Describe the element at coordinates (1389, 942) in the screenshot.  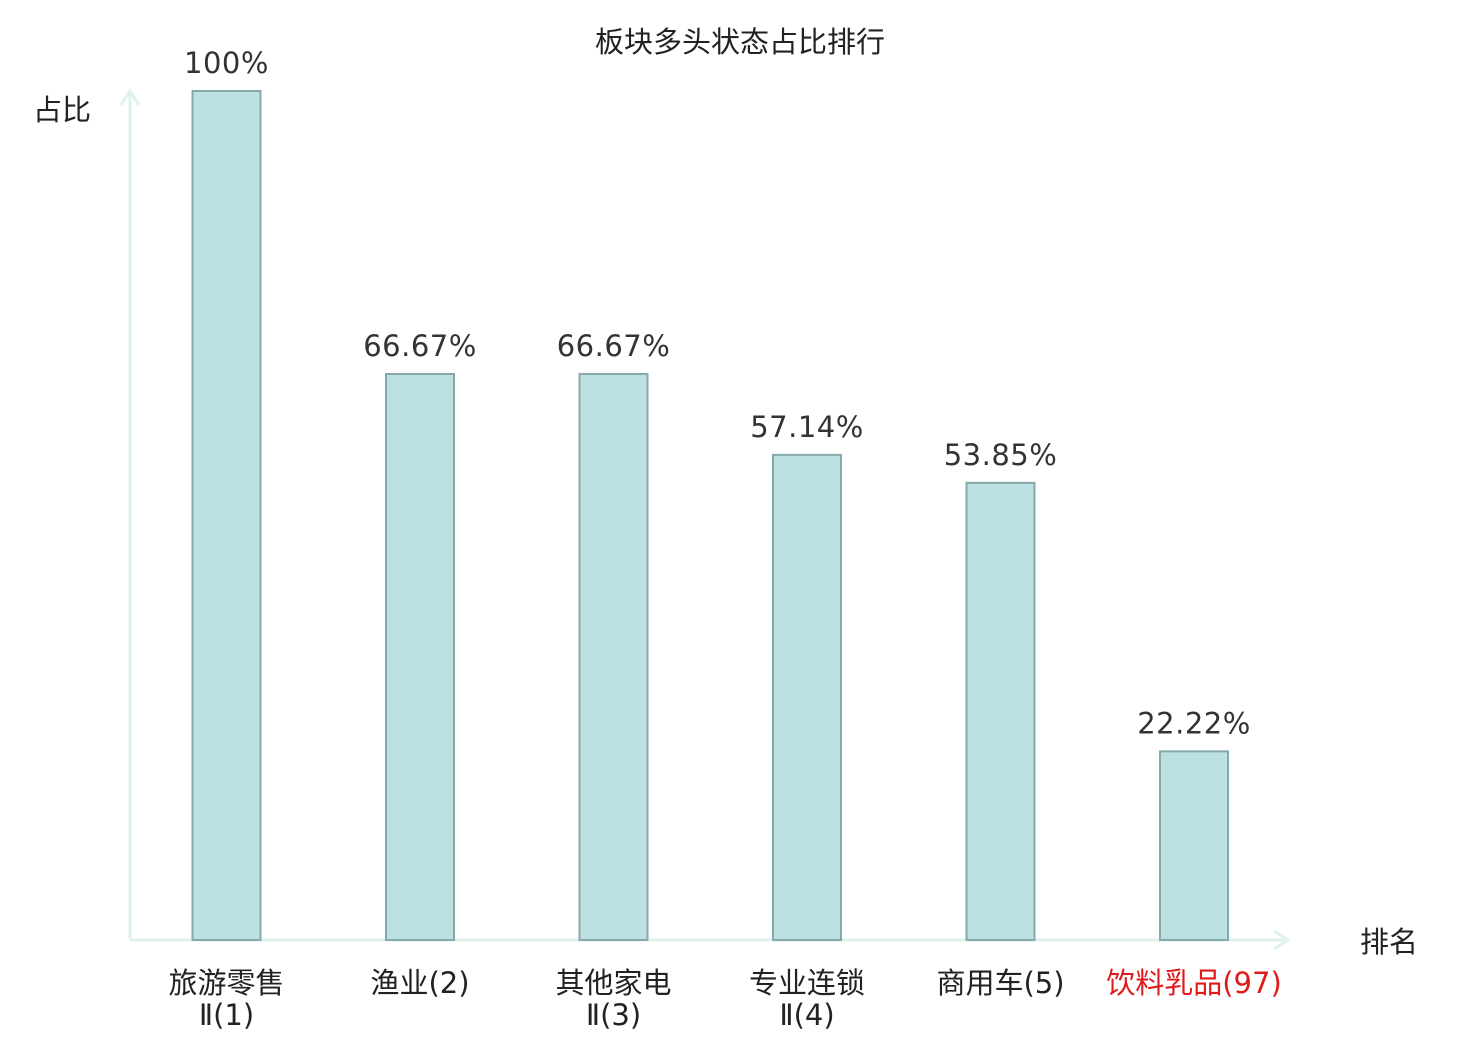
I see `x-axis-label: 排名` at that location.